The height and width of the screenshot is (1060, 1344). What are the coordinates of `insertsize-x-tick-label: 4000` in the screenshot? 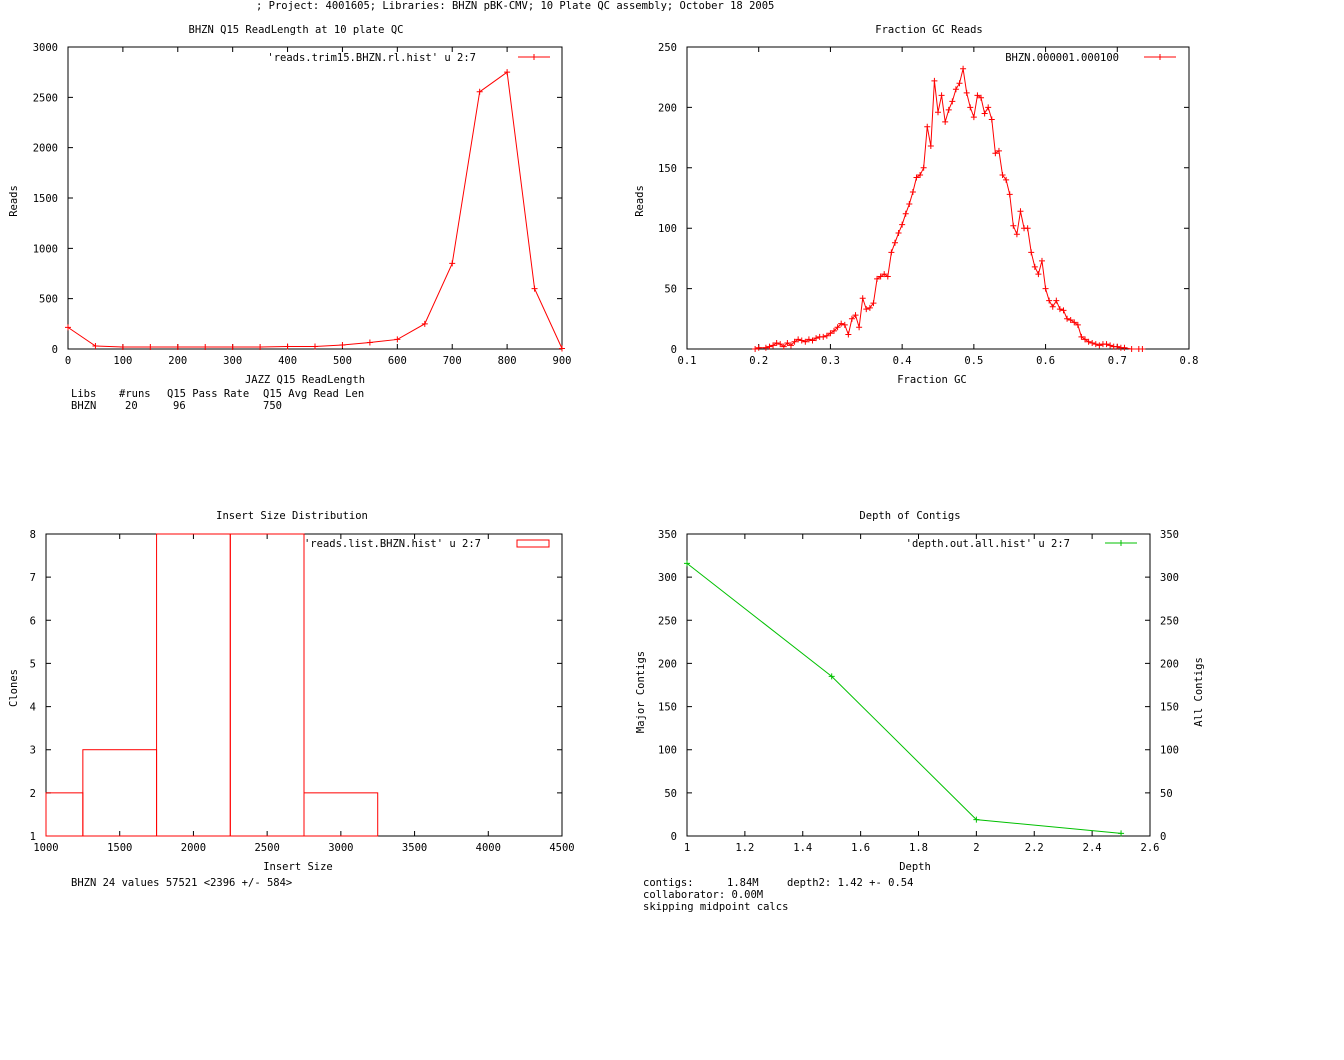 It's located at (488, 848).